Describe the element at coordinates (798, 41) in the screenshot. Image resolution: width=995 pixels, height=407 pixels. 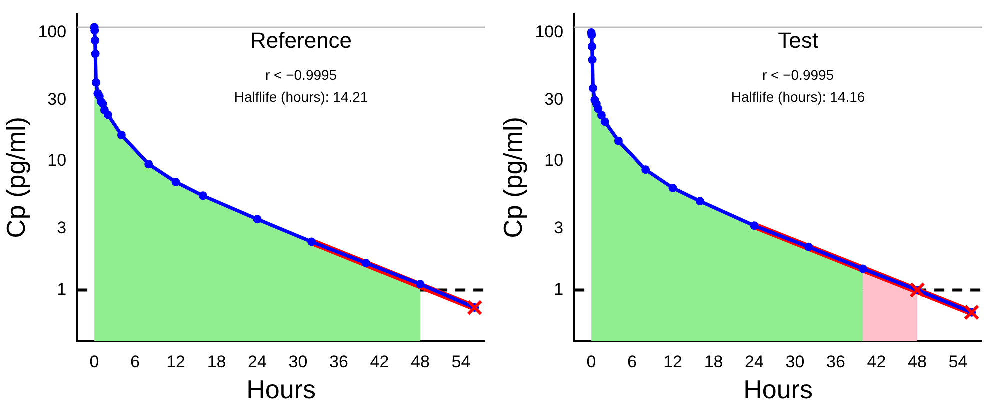
I see `text: Test` at that location.